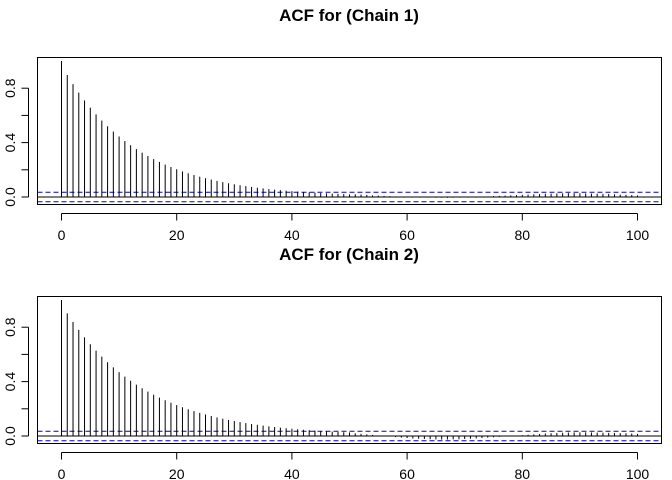  I want to click on chart-title: ACF for (Chain 2), so click(349, 254).